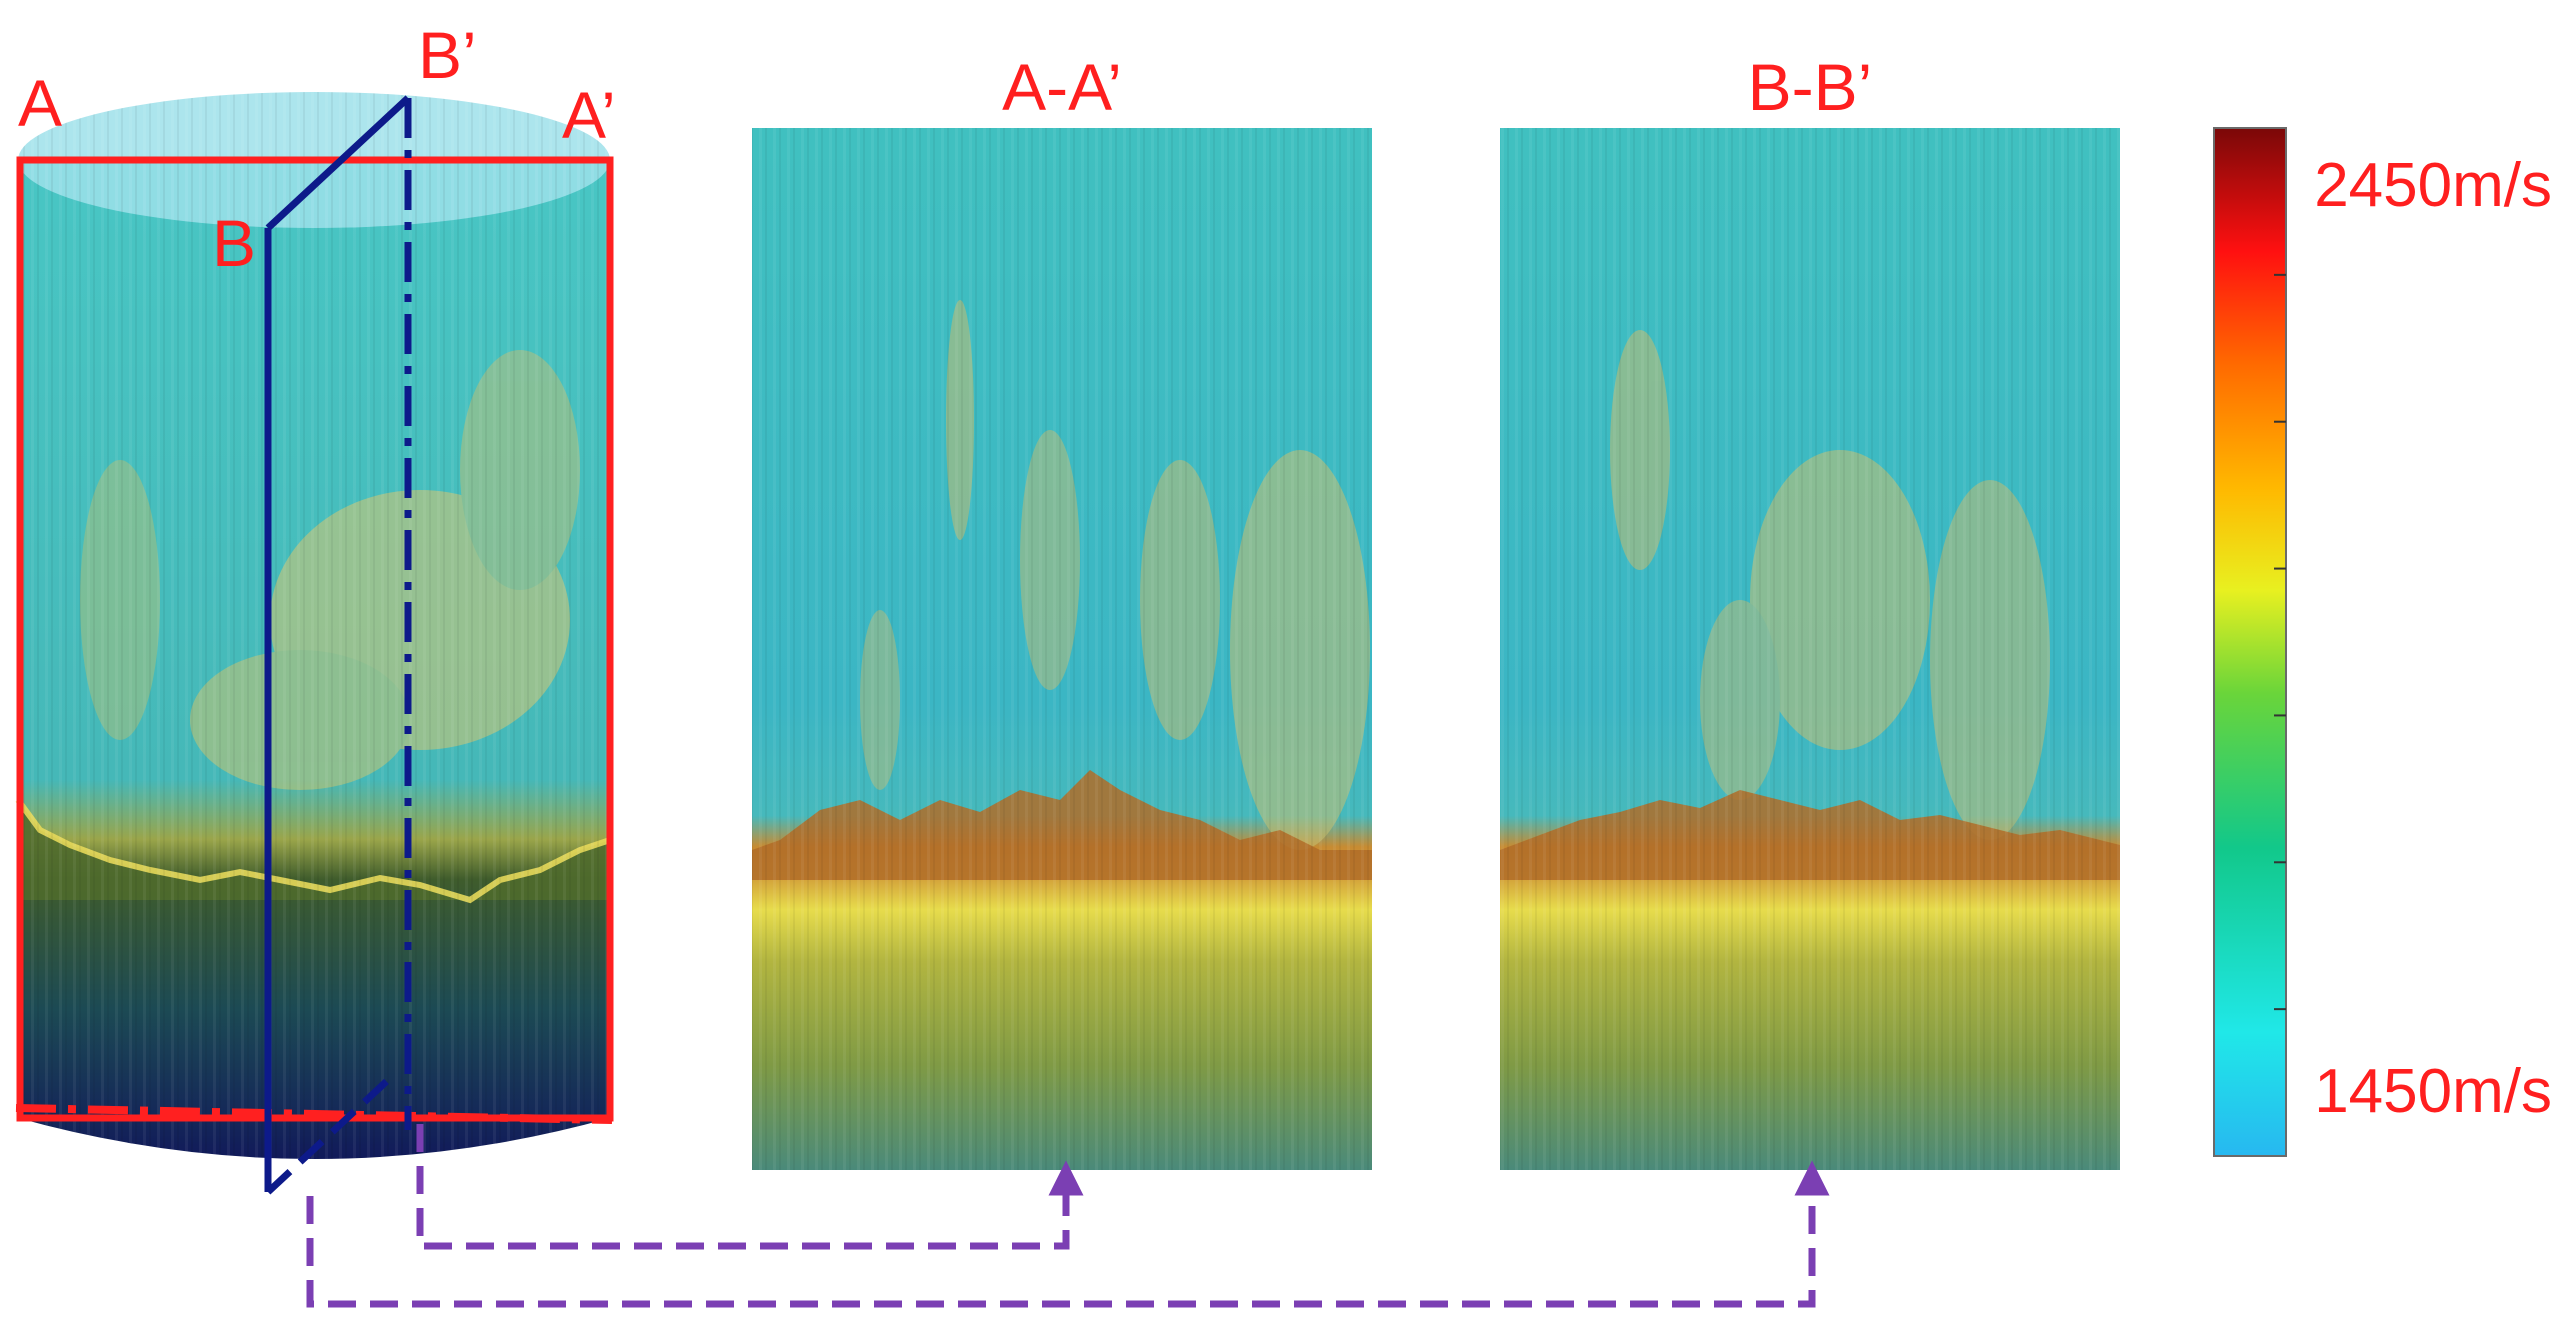 This screenshot has width=2566, height=1320. I want to click on arrow-aa, so click(750, 1187).